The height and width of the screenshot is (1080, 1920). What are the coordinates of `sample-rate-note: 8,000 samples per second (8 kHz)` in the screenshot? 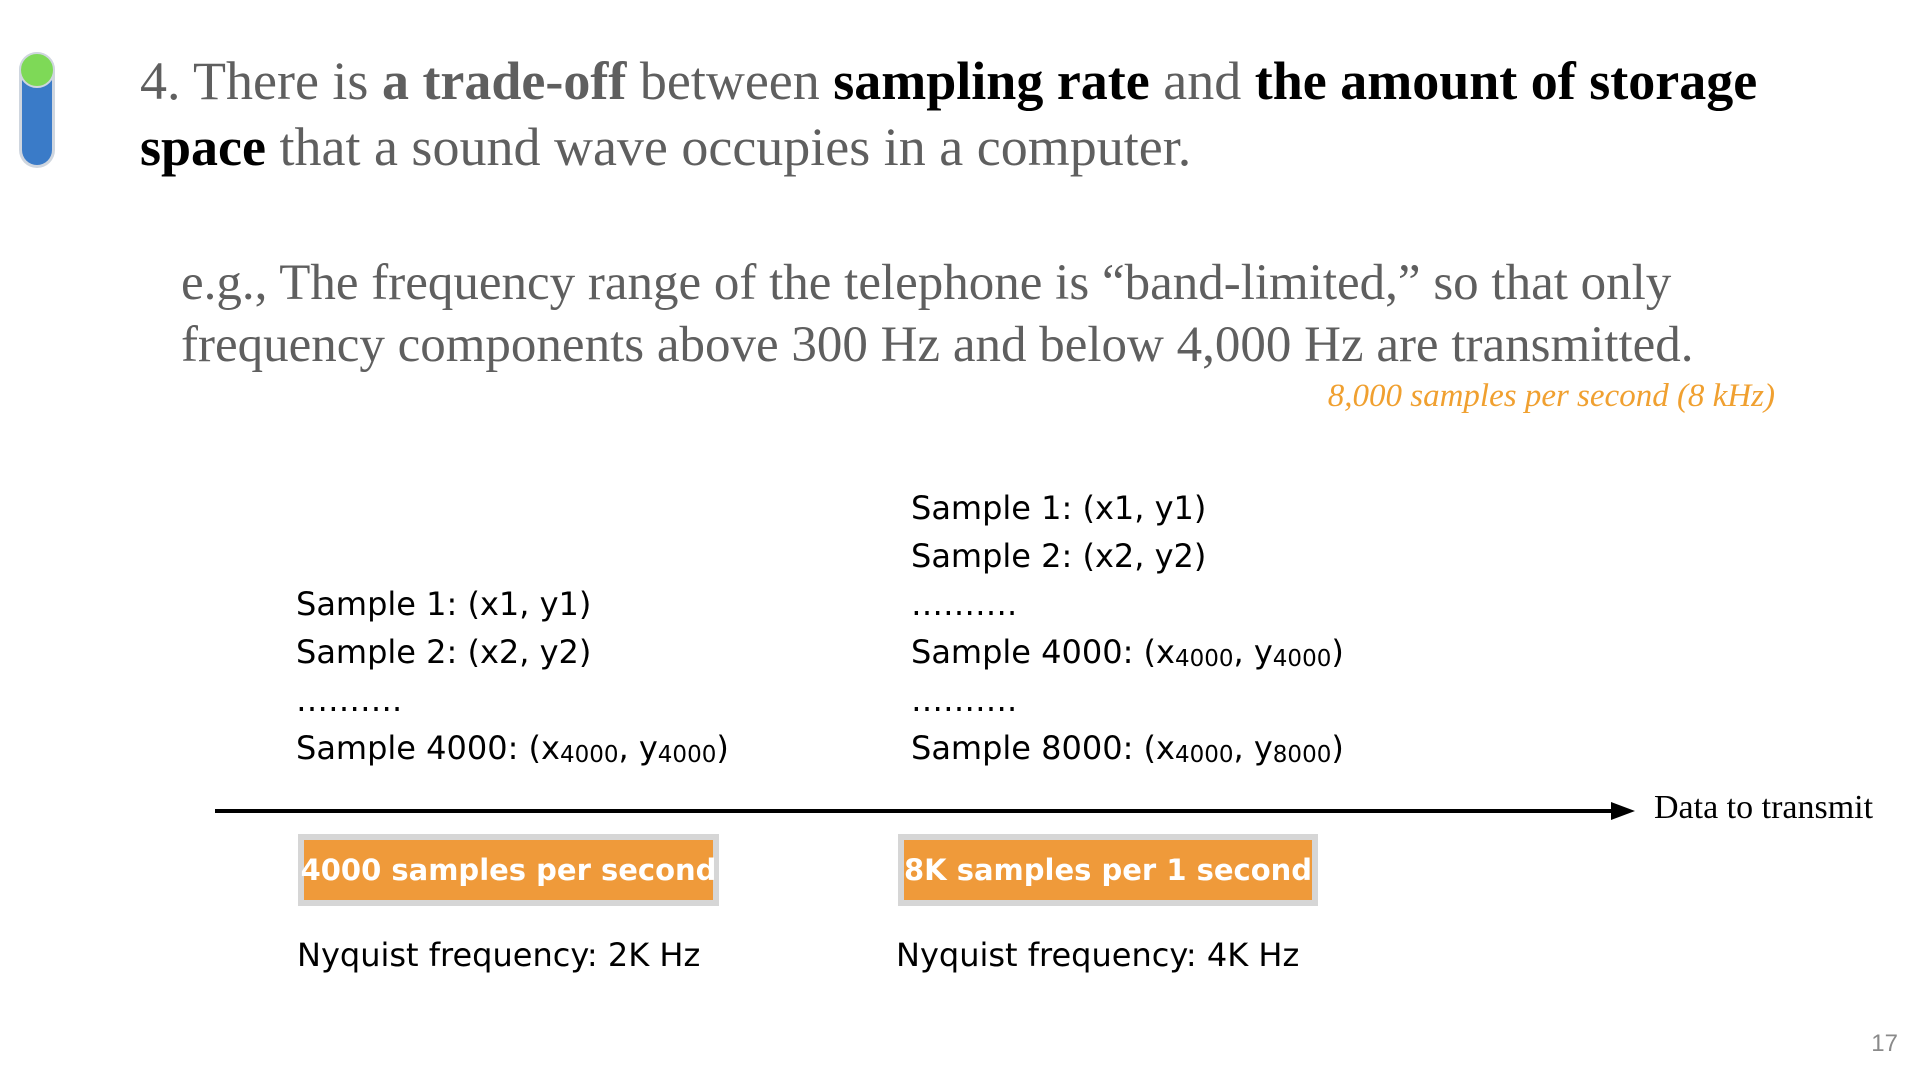 It's located at (1551, 396).